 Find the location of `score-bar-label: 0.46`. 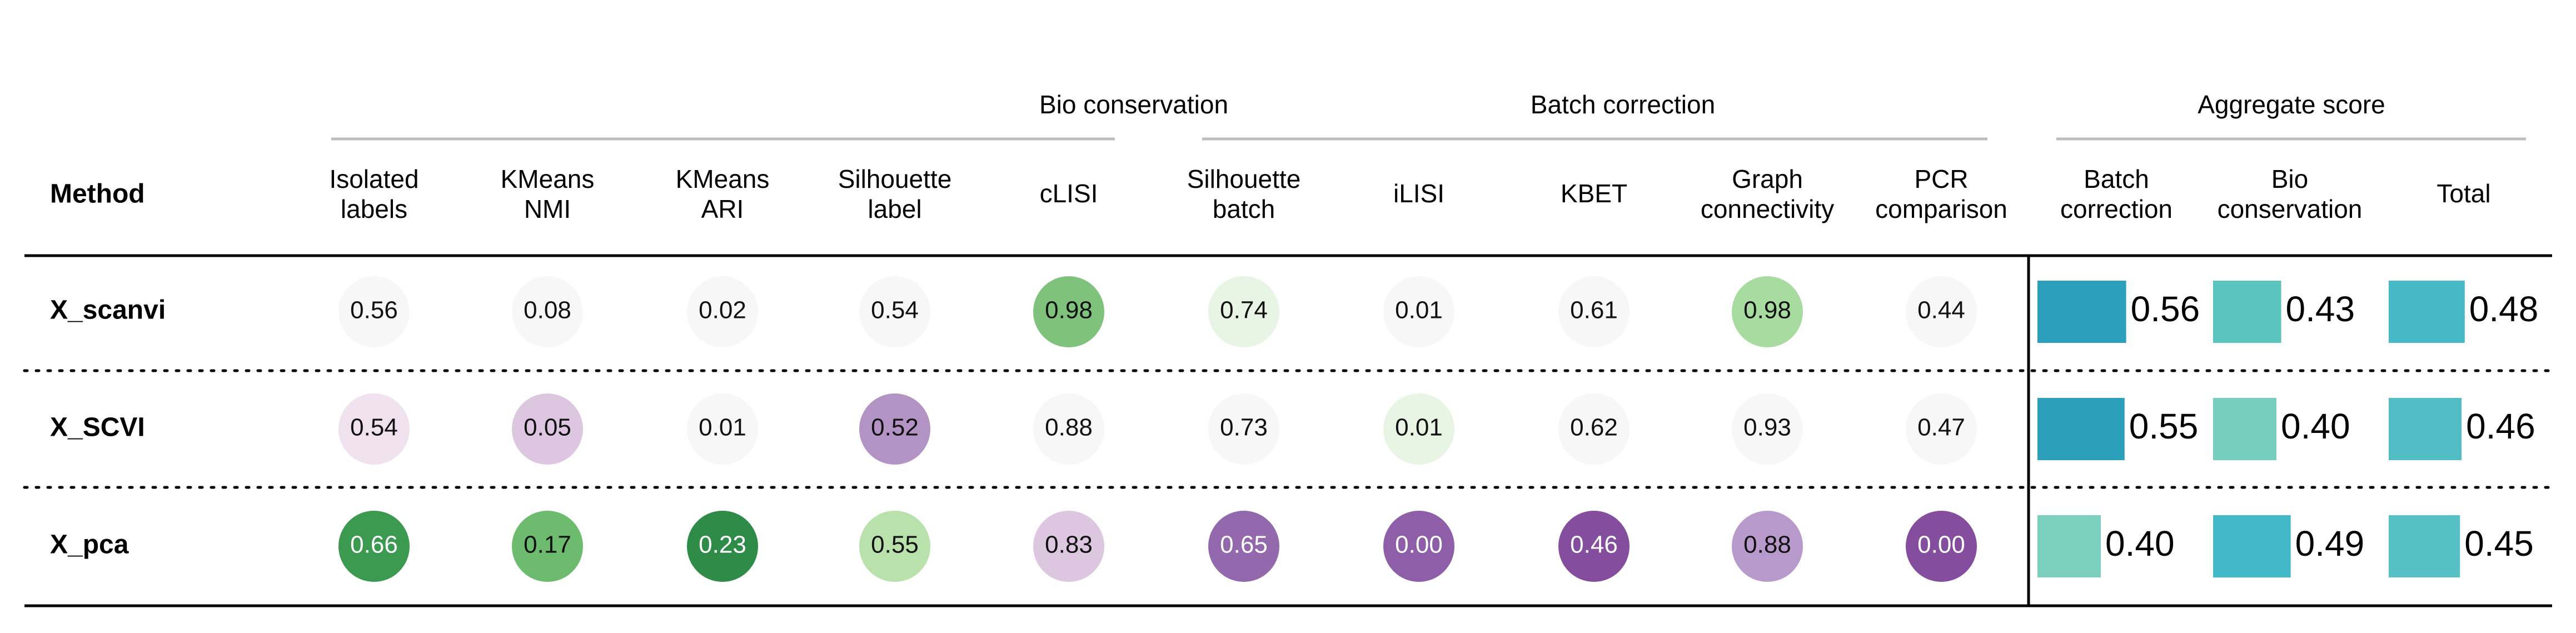

score-bar-label: 0.46 is located at coordinates (2500, 426).